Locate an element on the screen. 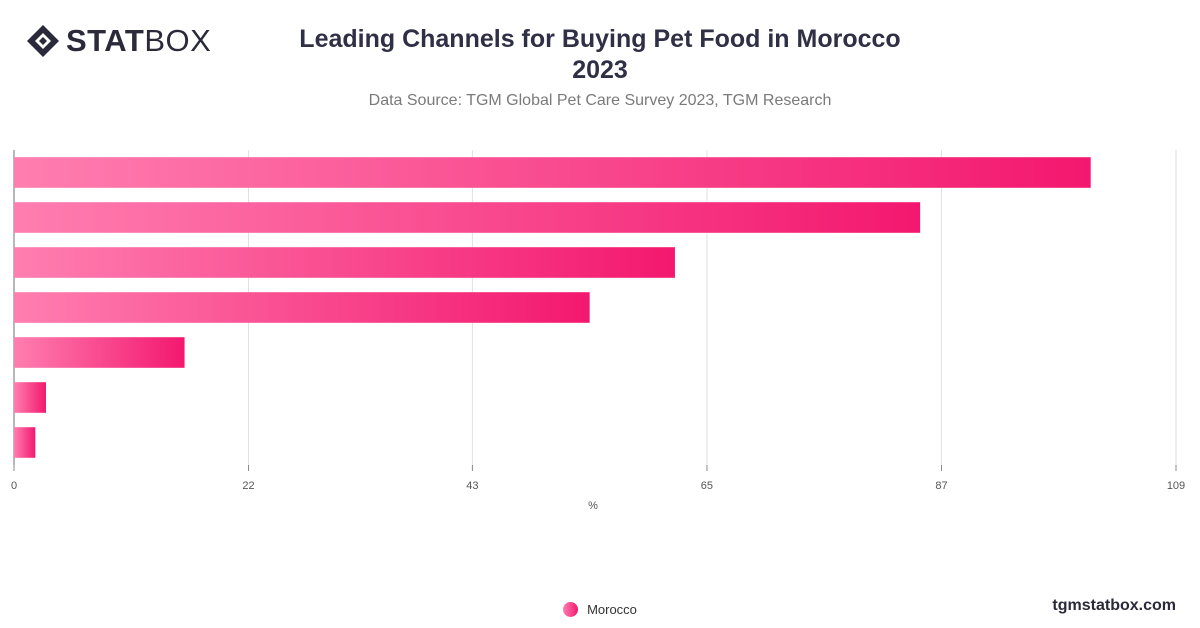  x-tick-label: 109 is located at coordinates (1176, 486).